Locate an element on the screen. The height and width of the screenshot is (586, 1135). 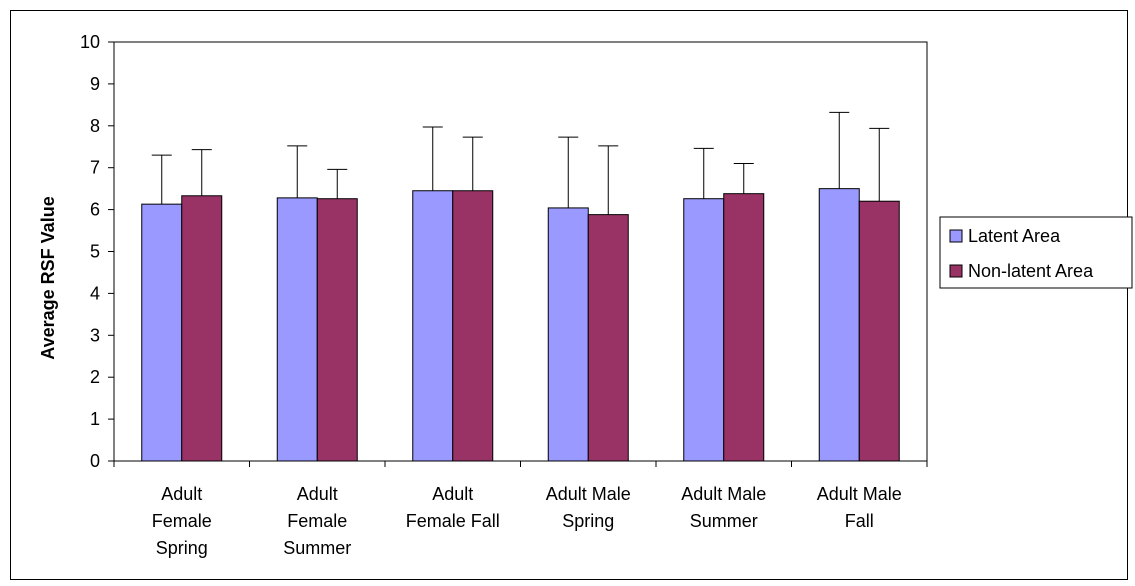
x-category-label: Fall is located at coordinates (859, 521).